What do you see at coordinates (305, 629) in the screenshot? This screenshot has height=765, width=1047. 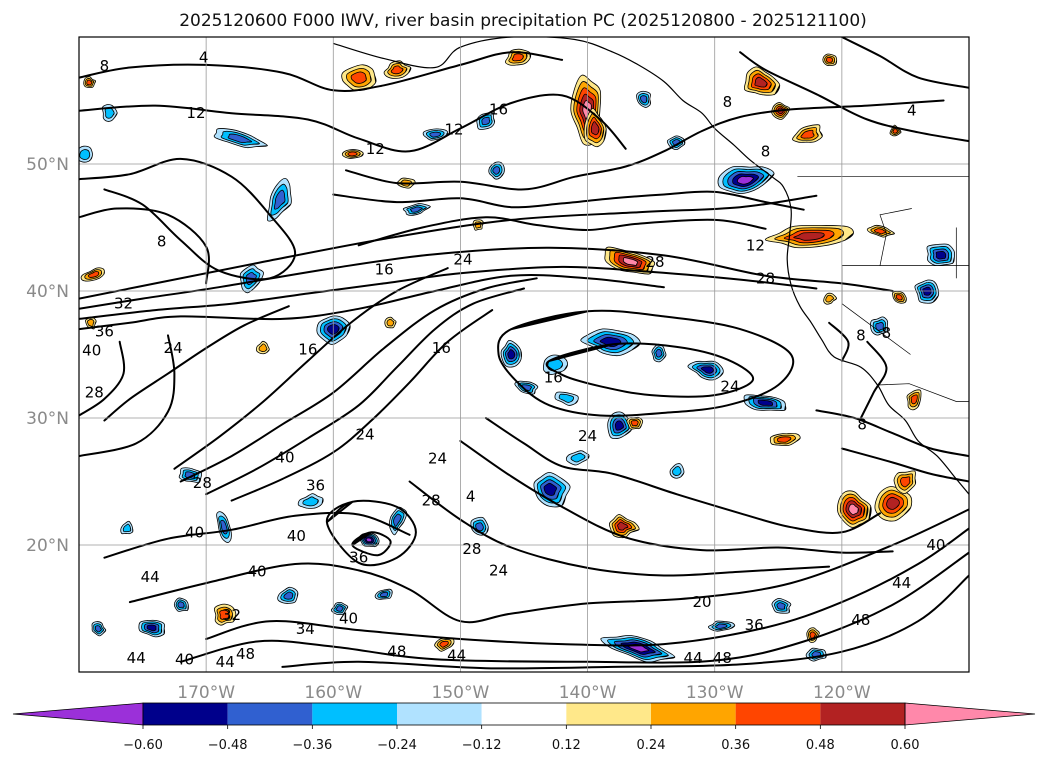 I see `iwv-contour-label: 34` at bounding box center [305, 629].